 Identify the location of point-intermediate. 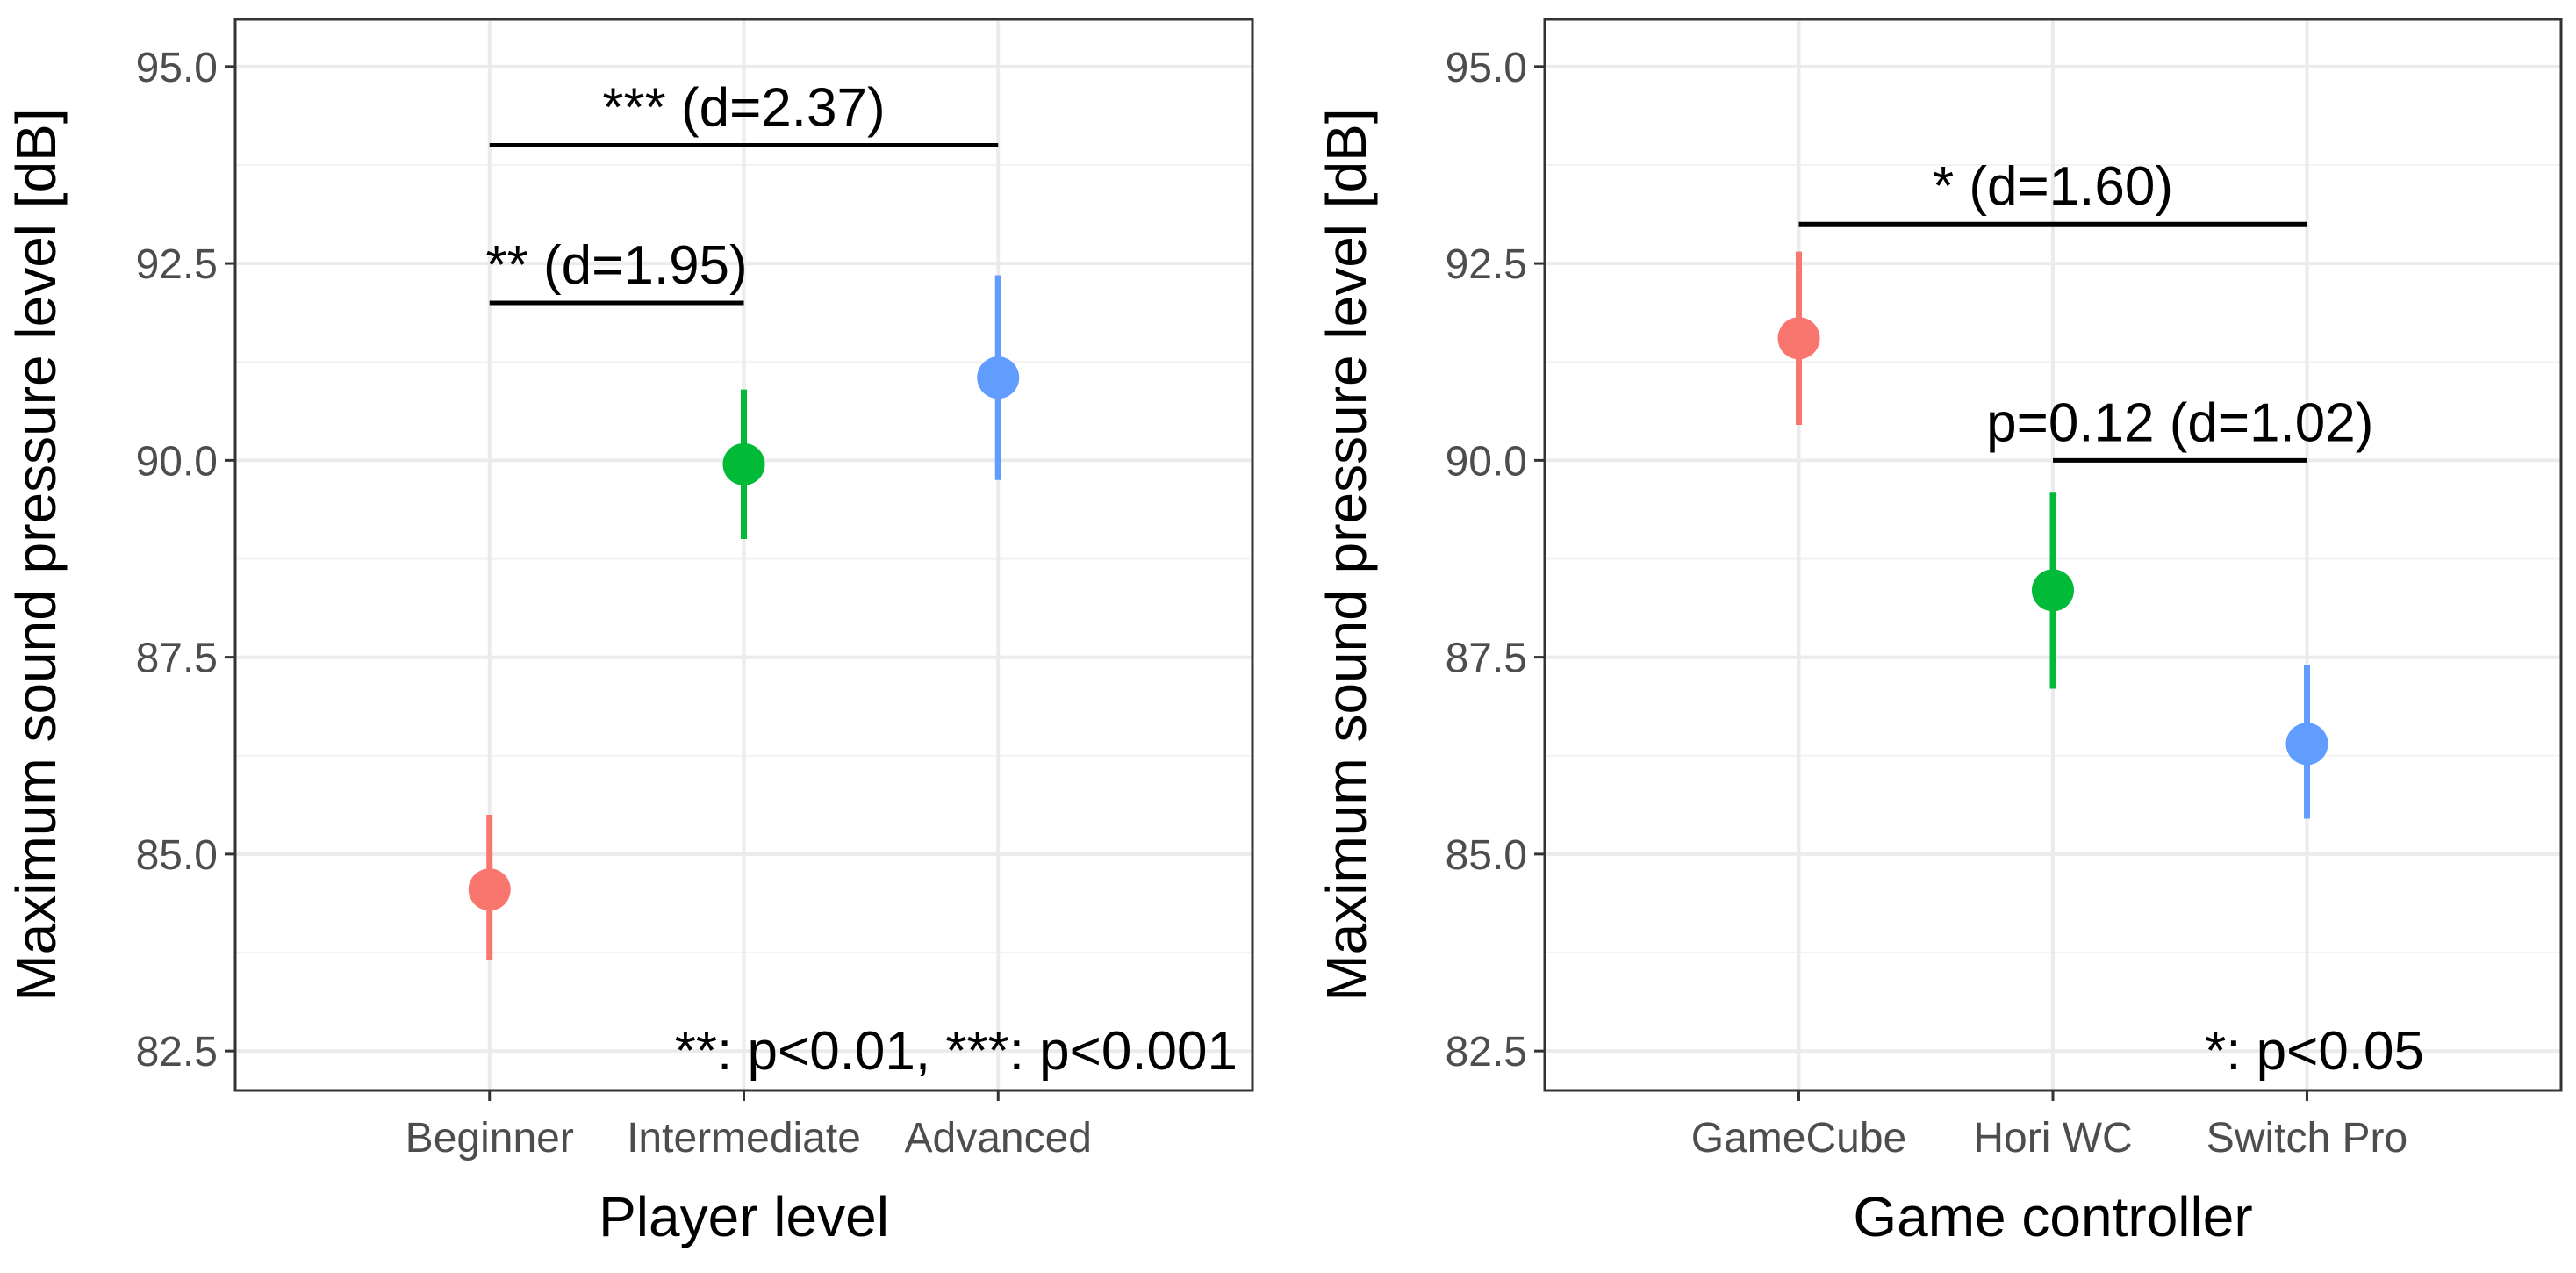
(743, 464).